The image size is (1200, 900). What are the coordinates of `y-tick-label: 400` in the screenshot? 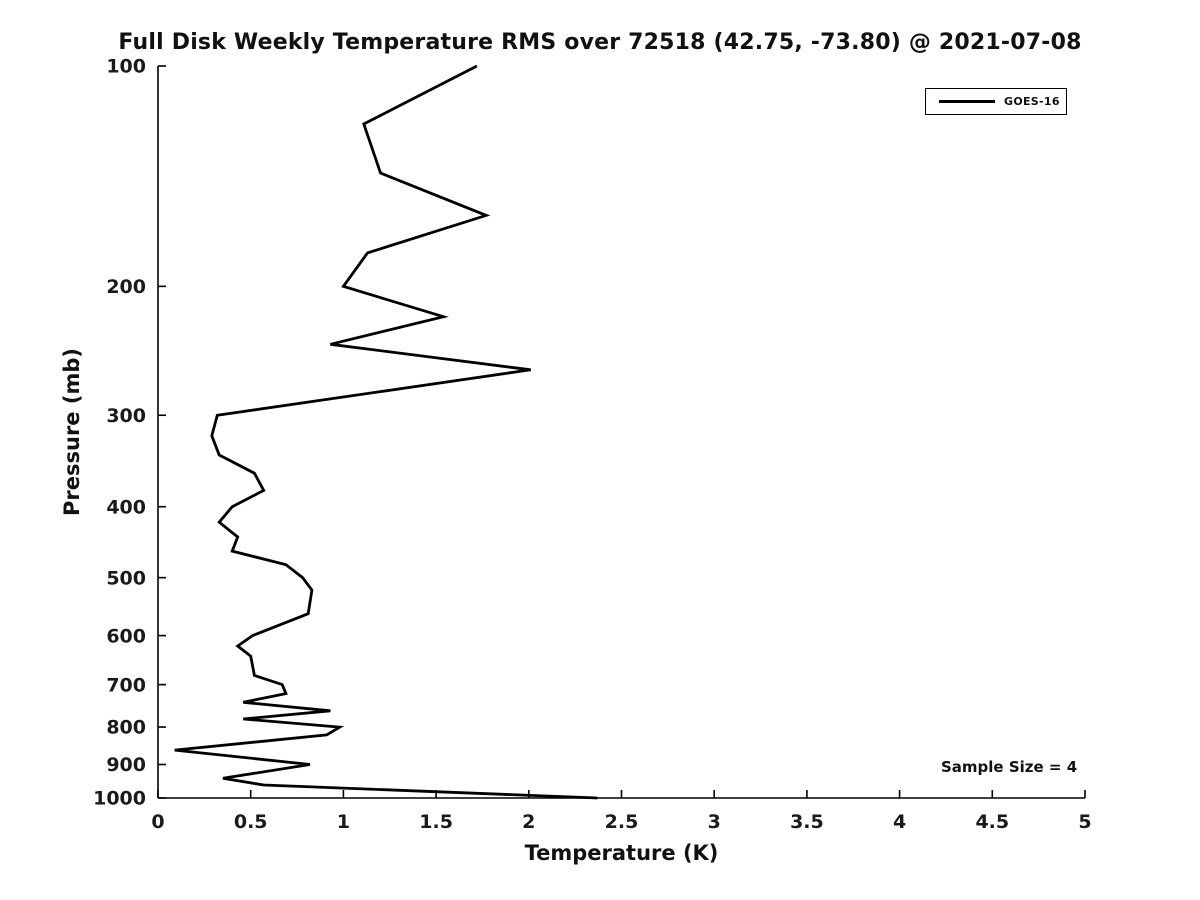 It's located at (126, 507).